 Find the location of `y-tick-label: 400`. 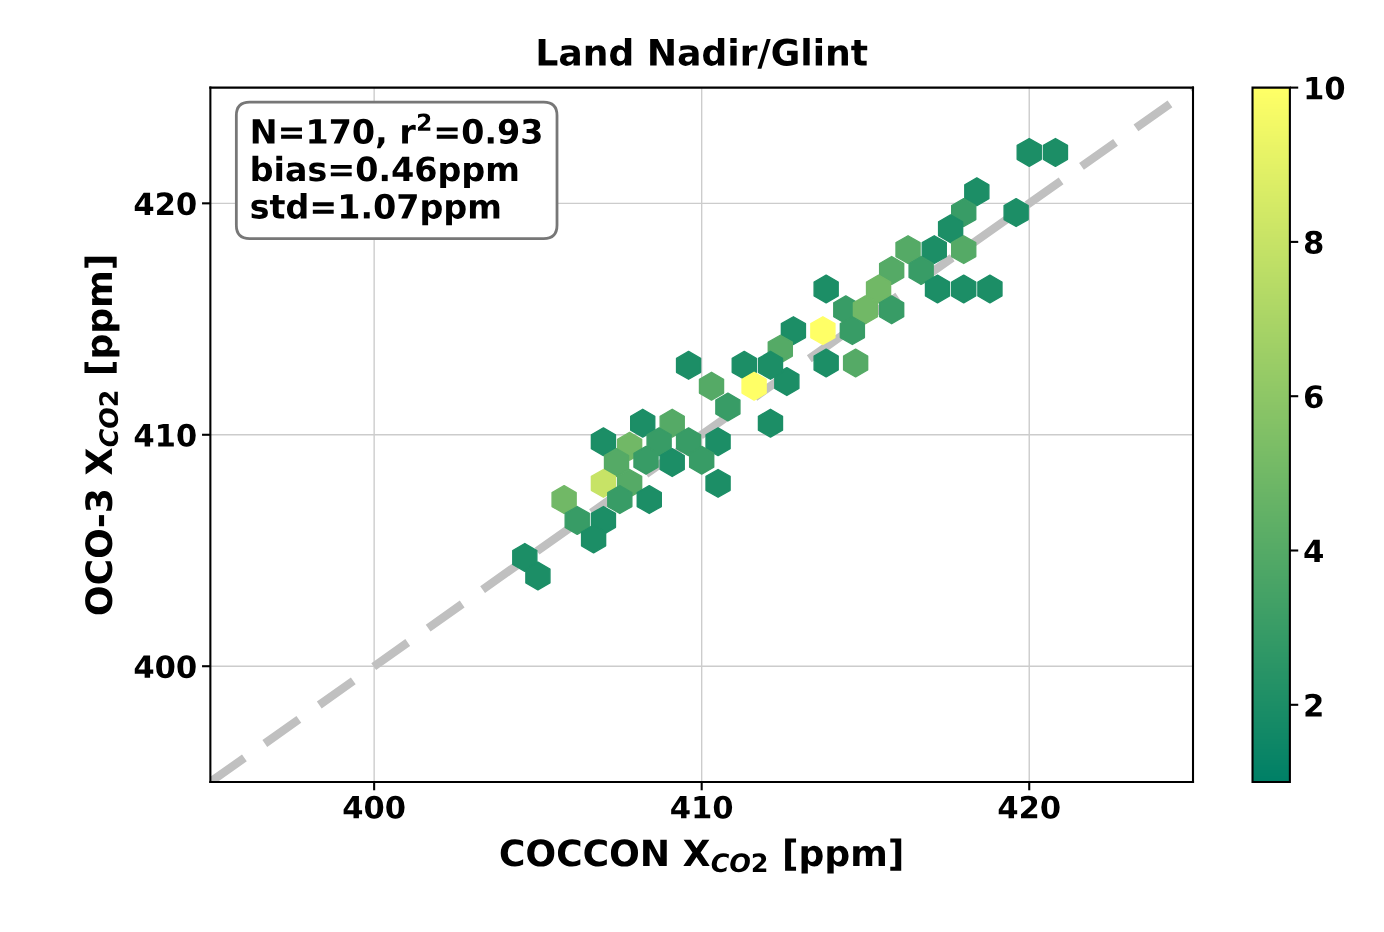

y-tick-label: 400 is located at coordinates (165, 667).